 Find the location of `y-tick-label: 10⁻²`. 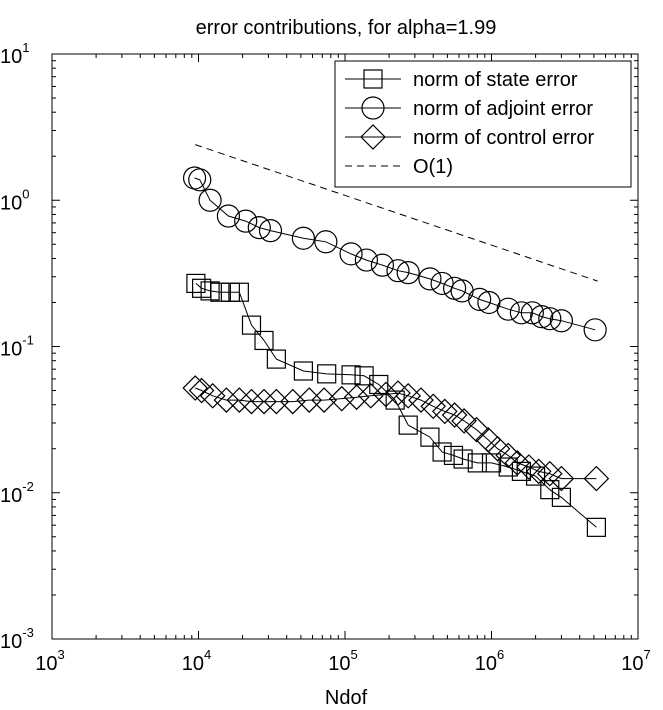

y-tick-label: 10⁻² is located at coordinates (17, 493).